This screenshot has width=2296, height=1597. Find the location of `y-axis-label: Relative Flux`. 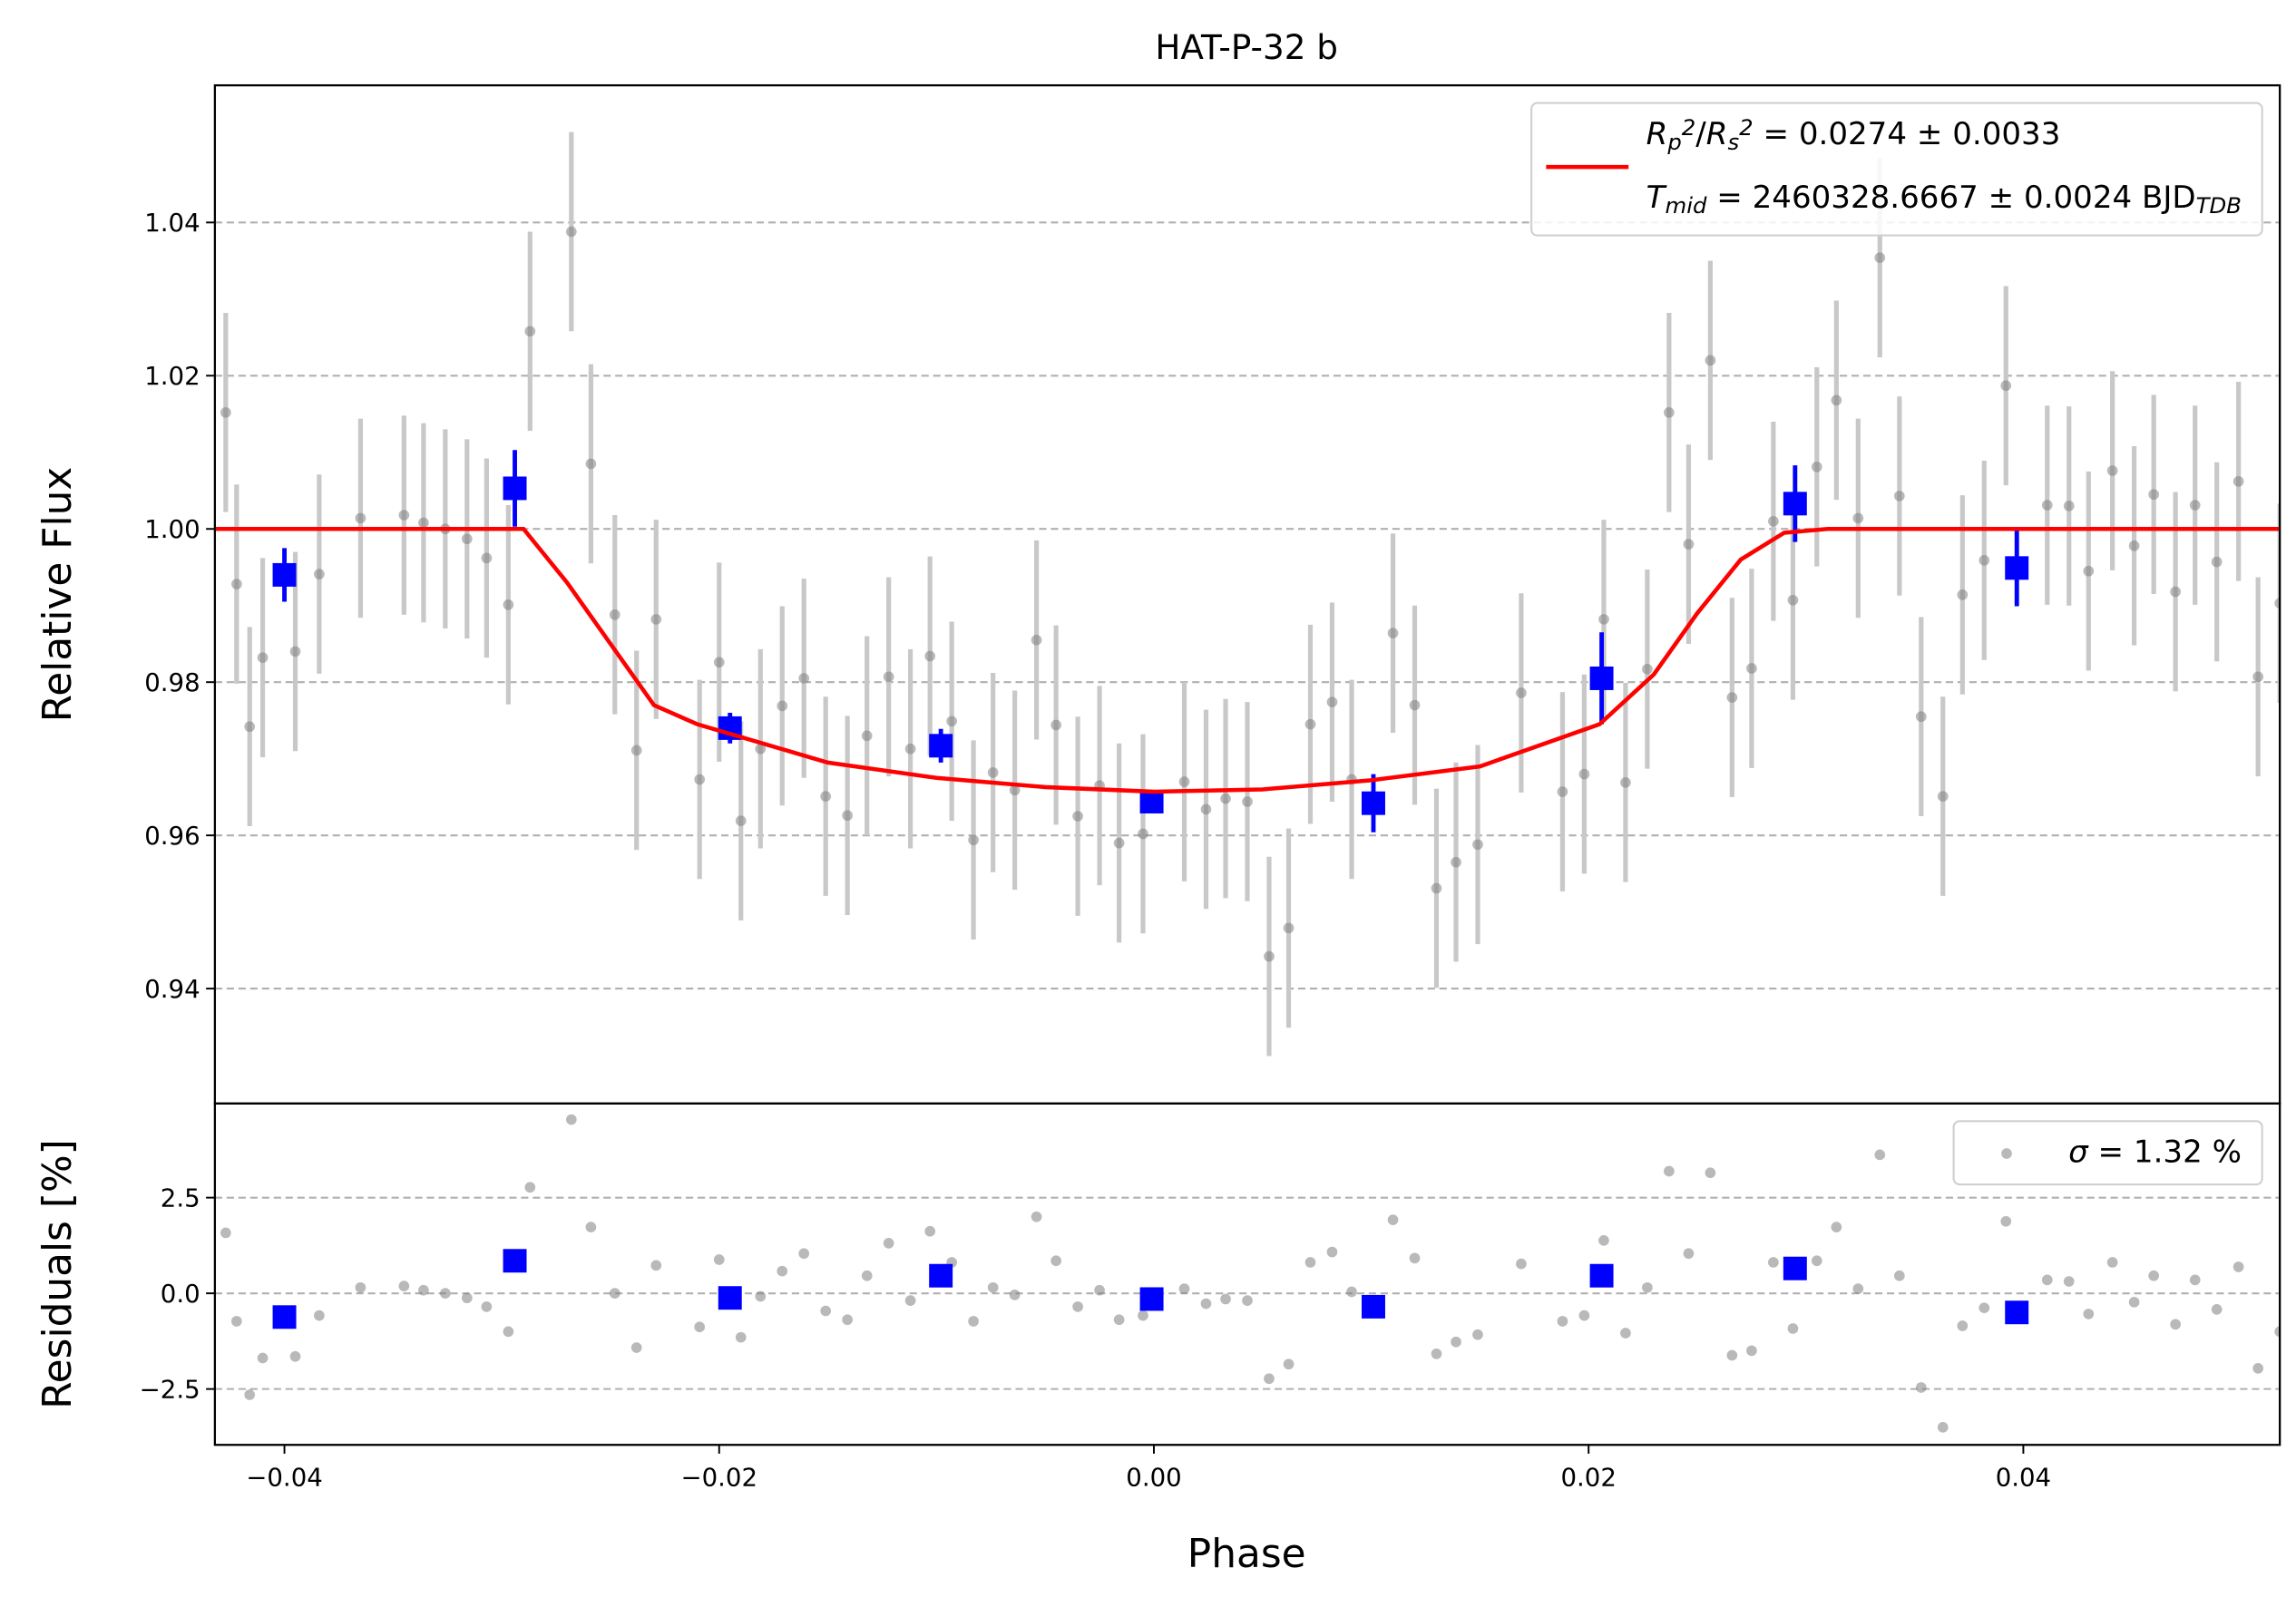

y-axis-label: Relative Flux is located at coordinates (57, 595).